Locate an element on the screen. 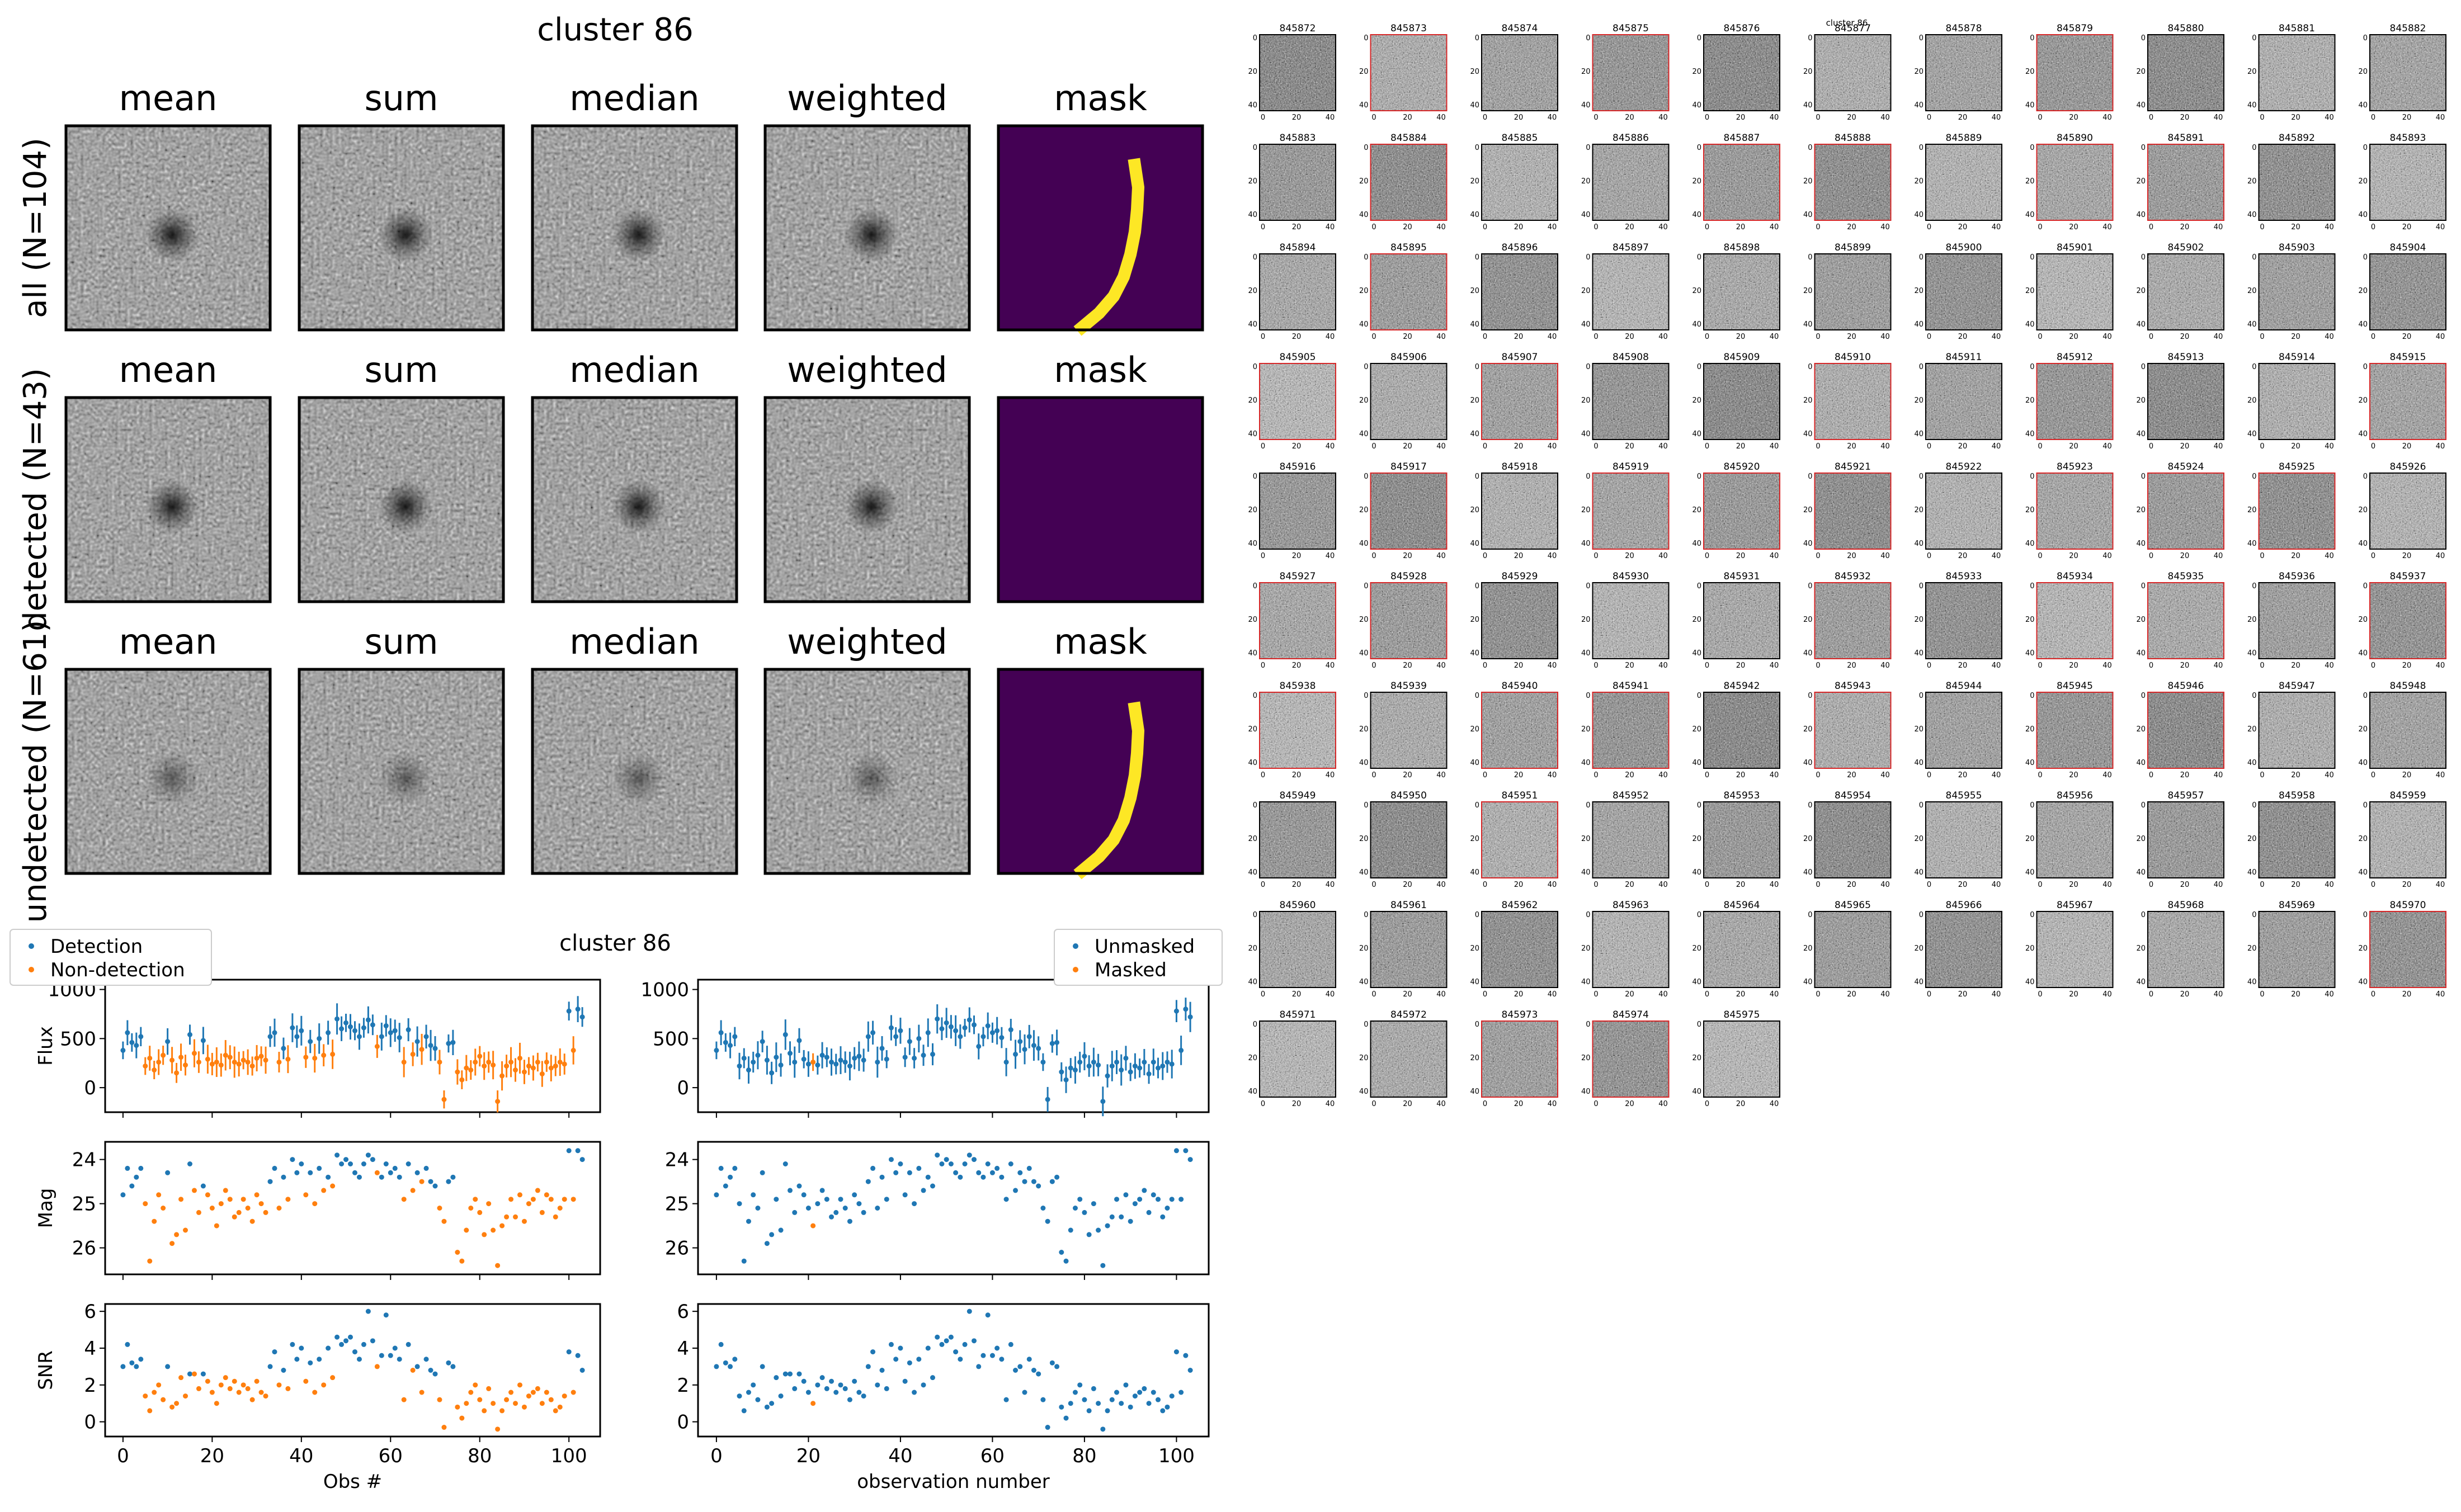  thumbnail-title: 845955 is located at coordinates (1964, 795).